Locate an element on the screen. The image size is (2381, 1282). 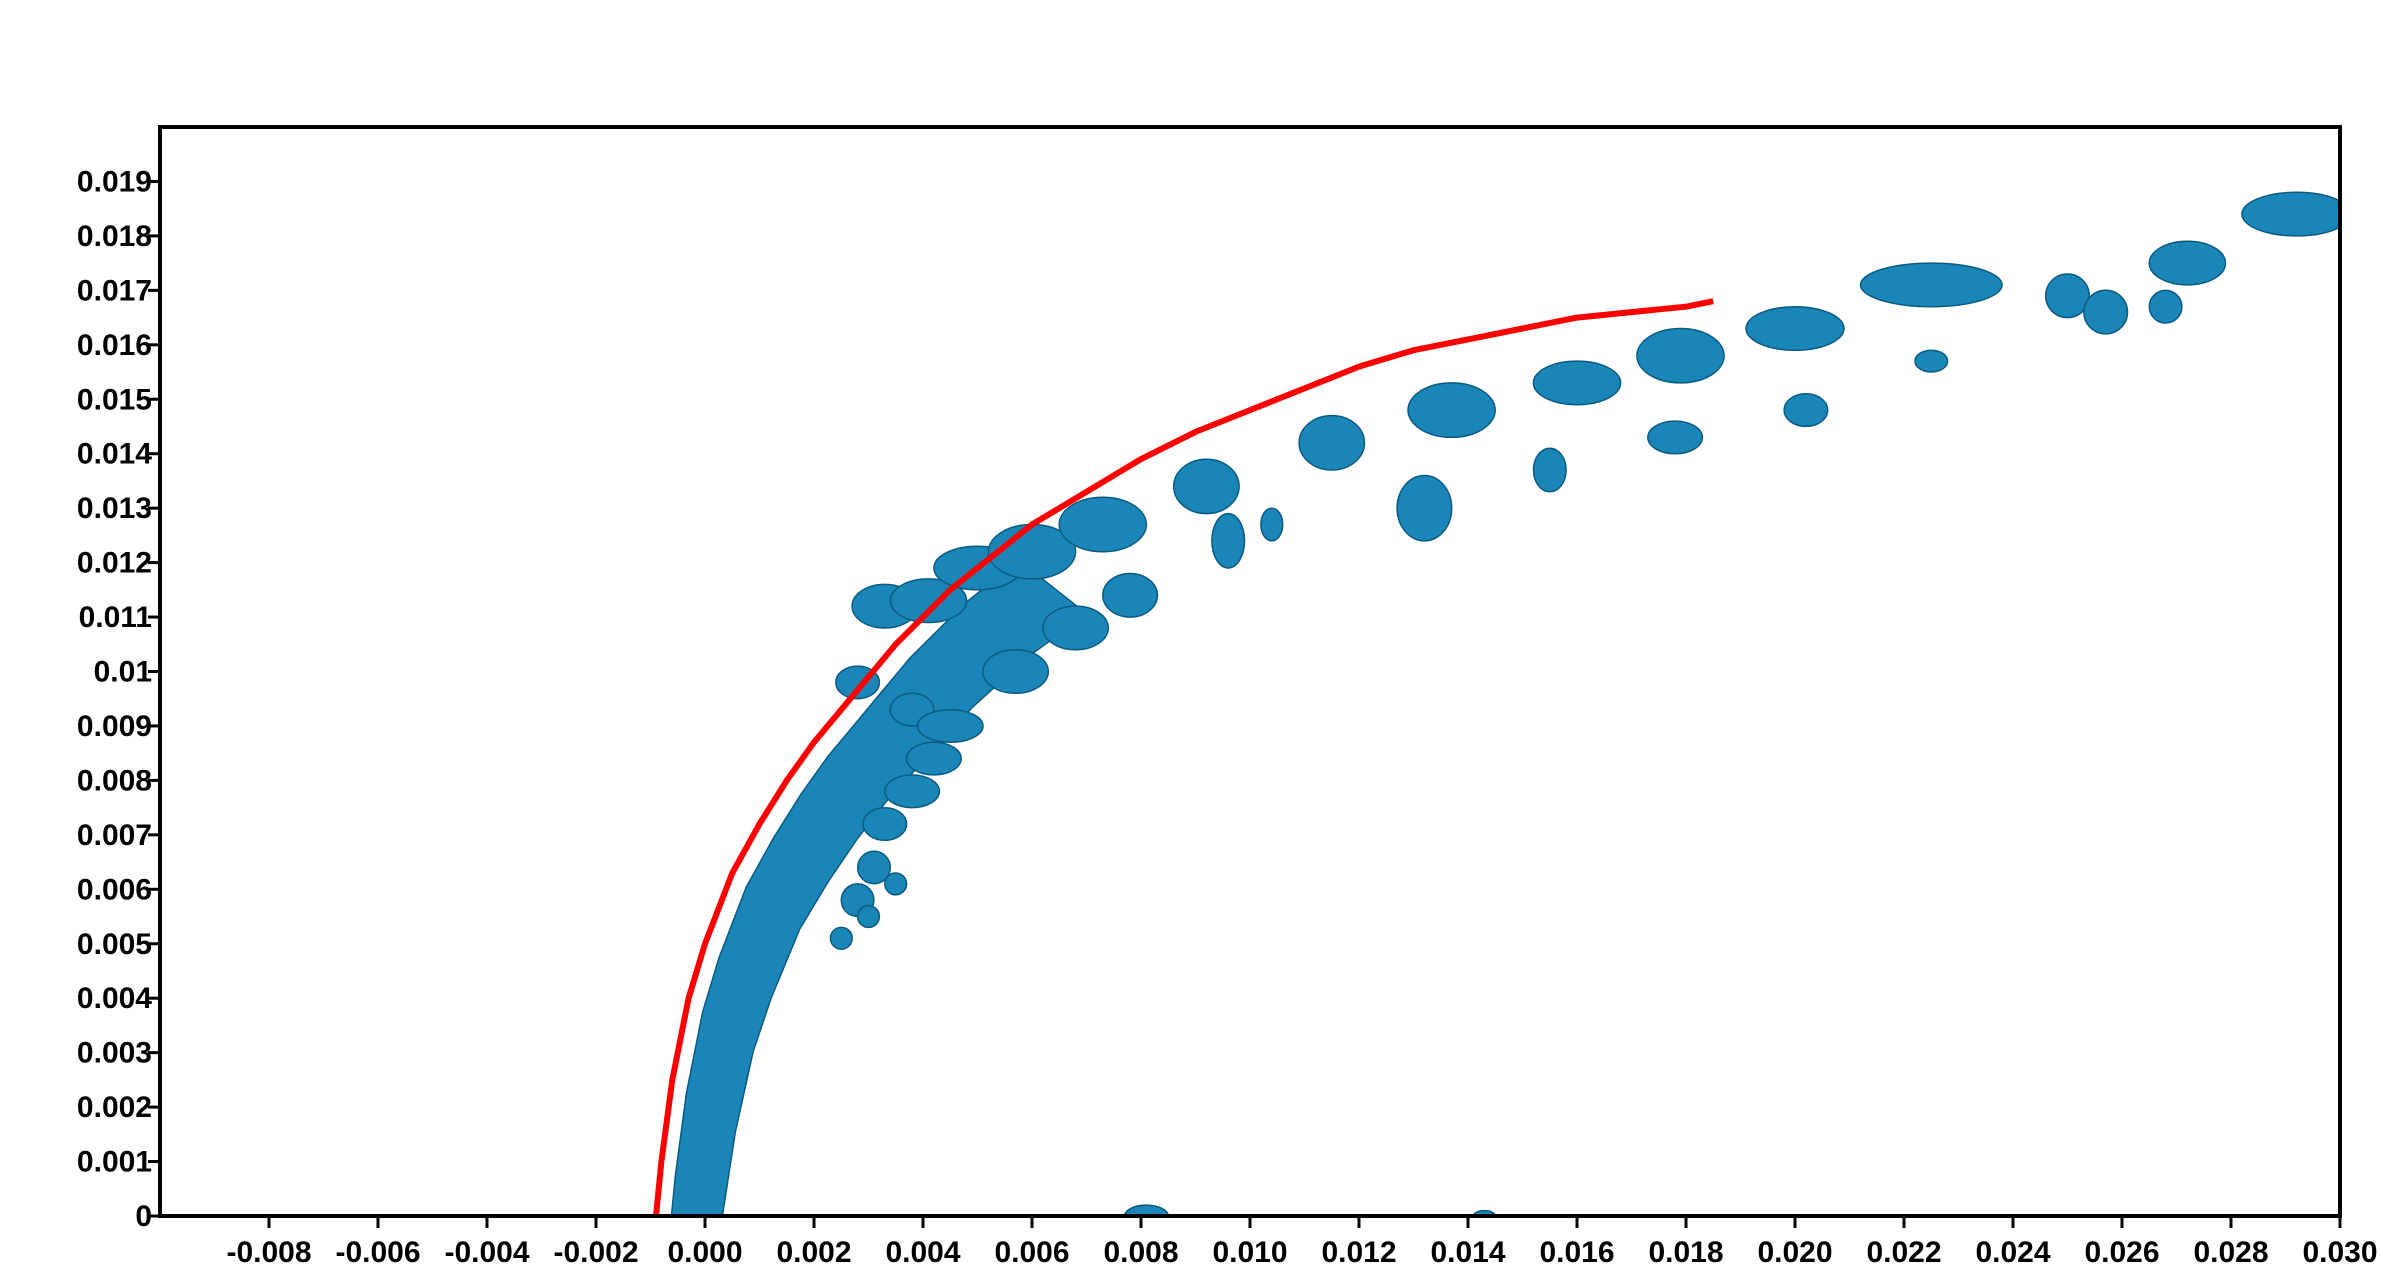
x-tick-label: 0.016 is located at coordinates (1576, 1252).